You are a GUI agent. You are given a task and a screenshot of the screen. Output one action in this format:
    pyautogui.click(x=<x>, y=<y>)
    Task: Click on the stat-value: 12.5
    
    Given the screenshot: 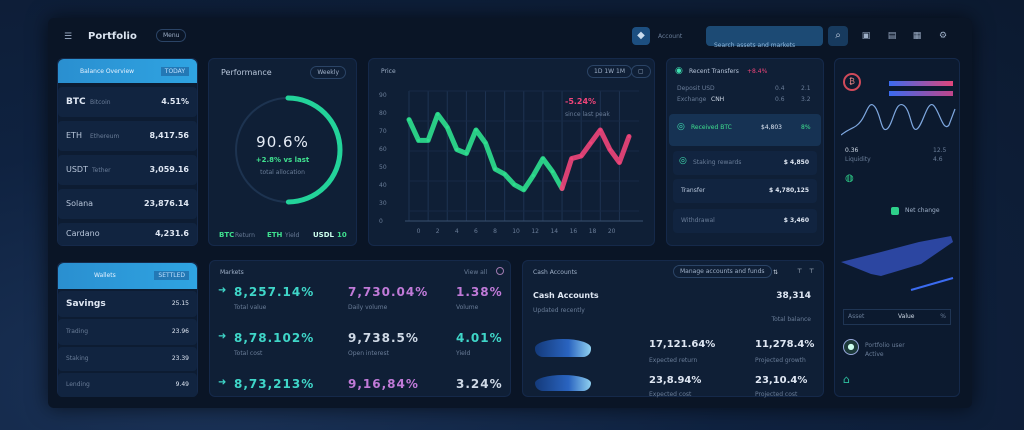 What is the action you would take?
    pyautogui.click(x=940, y=150)
    